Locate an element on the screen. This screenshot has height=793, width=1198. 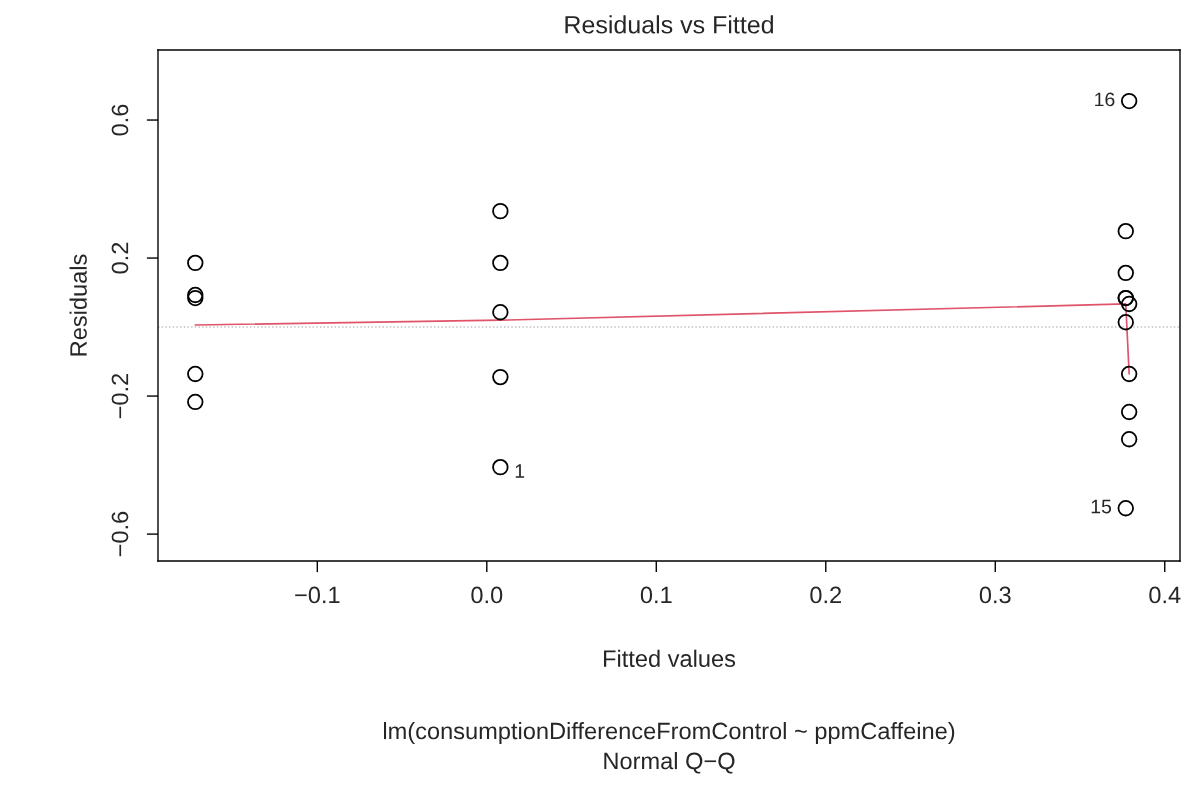
annotation: 15 is located at coordinates (1101, 506).